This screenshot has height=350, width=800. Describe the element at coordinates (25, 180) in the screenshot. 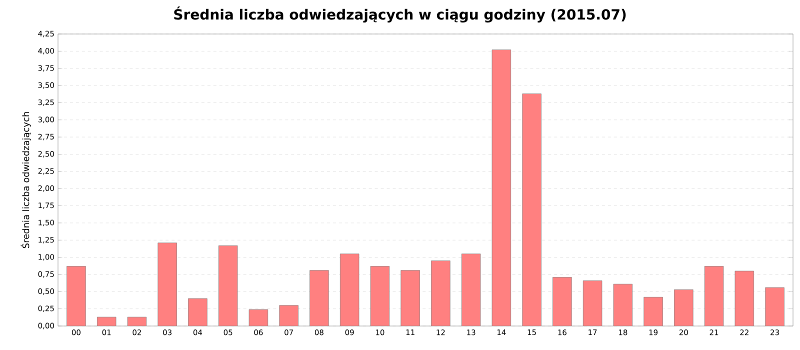

I see `y-axis-title: Średnia liczba odwiedzających` at that location.